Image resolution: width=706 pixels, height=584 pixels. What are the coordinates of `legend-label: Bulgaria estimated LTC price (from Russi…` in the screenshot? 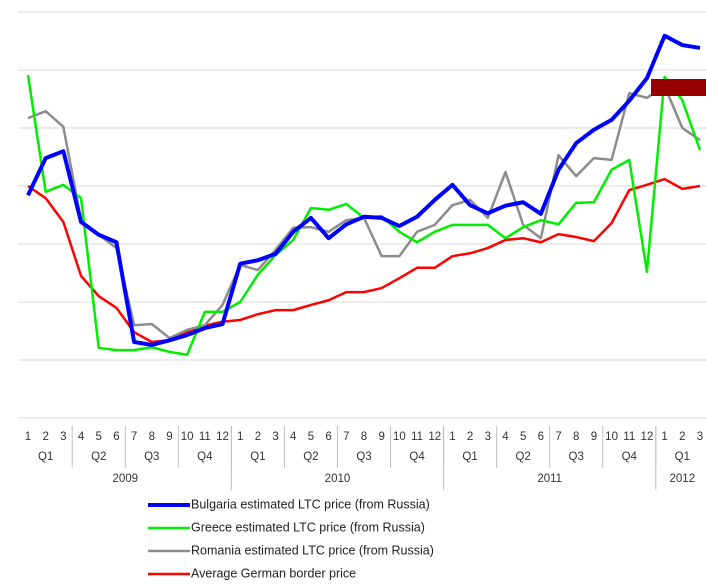 It's located at (310, 504).